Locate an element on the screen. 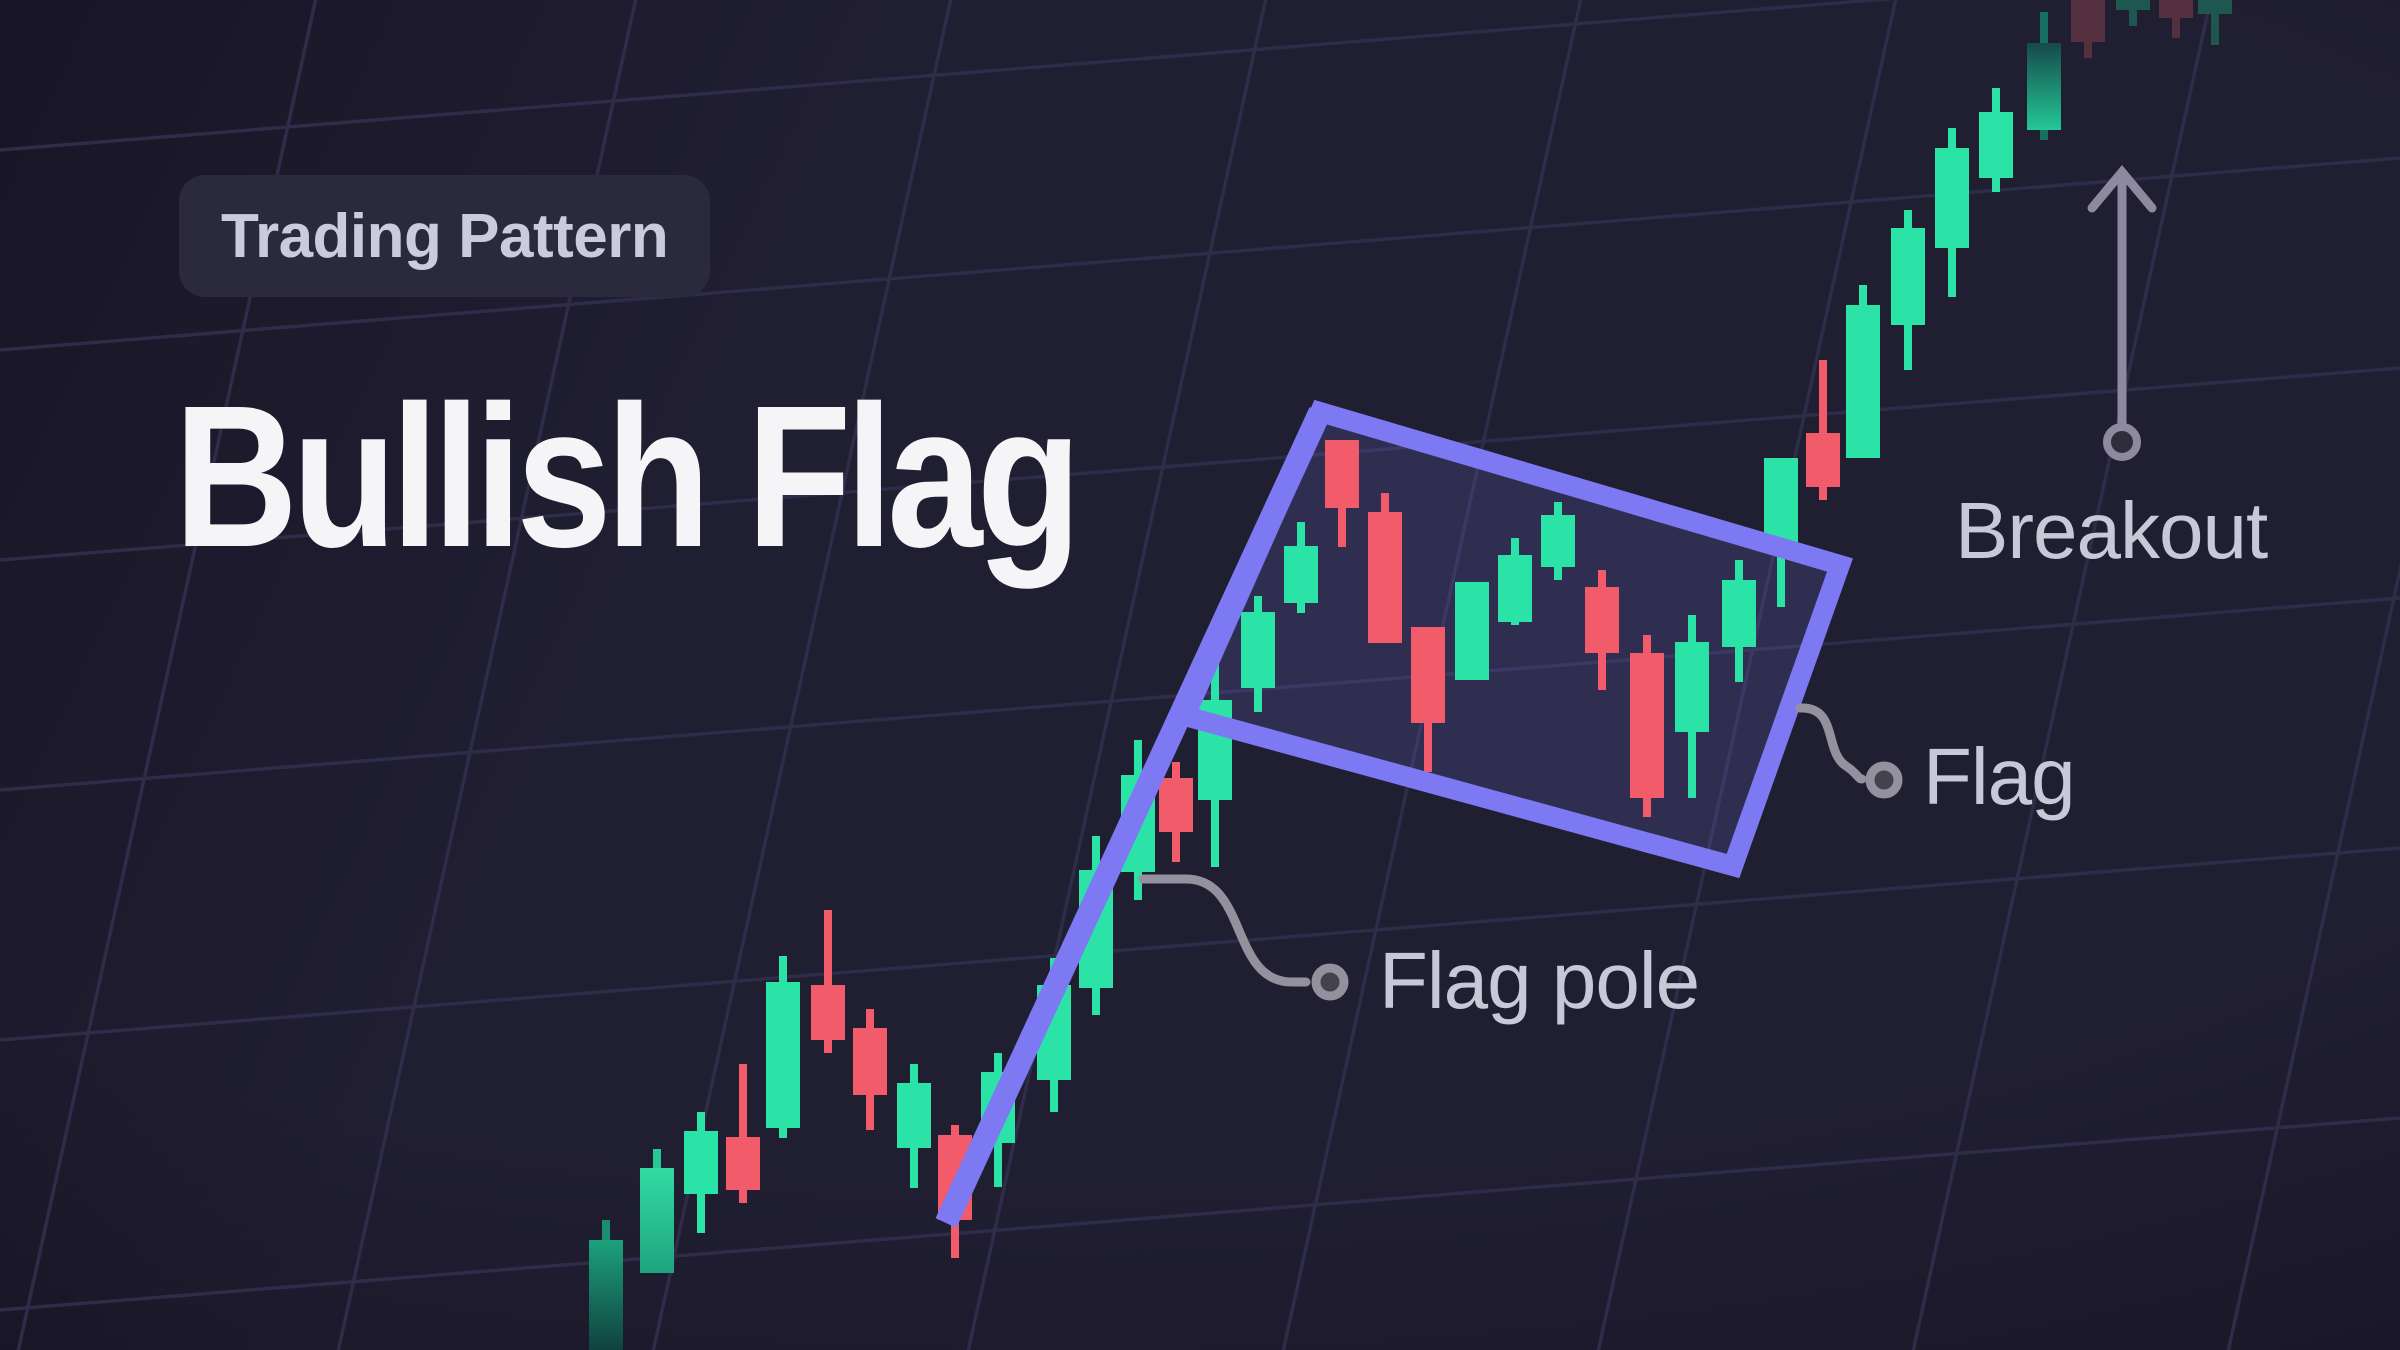 The height and width of the screenshot is (1350, 2400). trading-pattern-badge: Trading Pattern is located at coordinates (445, 236).